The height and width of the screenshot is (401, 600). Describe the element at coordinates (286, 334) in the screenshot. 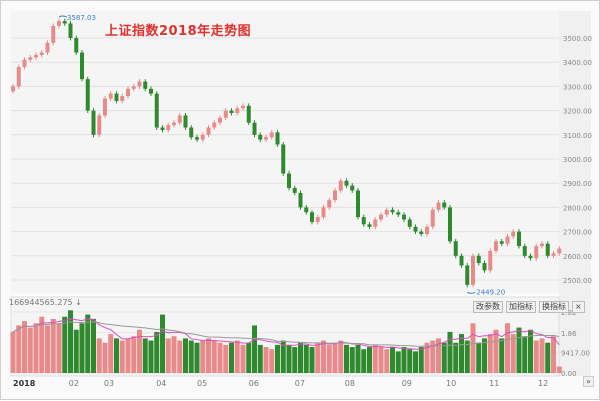

I see `volume-ma20-line` at that location.